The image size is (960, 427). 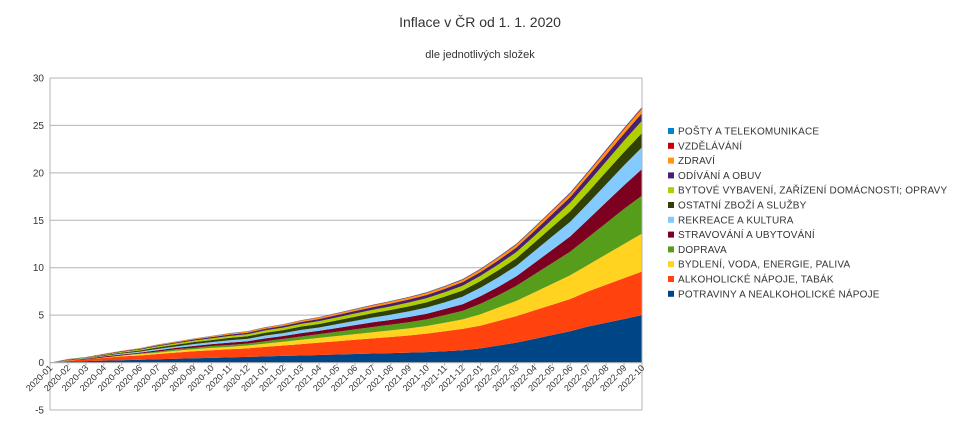 What do you see at coordinates (710, 145) in the screenshot?
I see `legend-label: VZDĚLÁVÁNÍ` at bounding box center [710, 145].